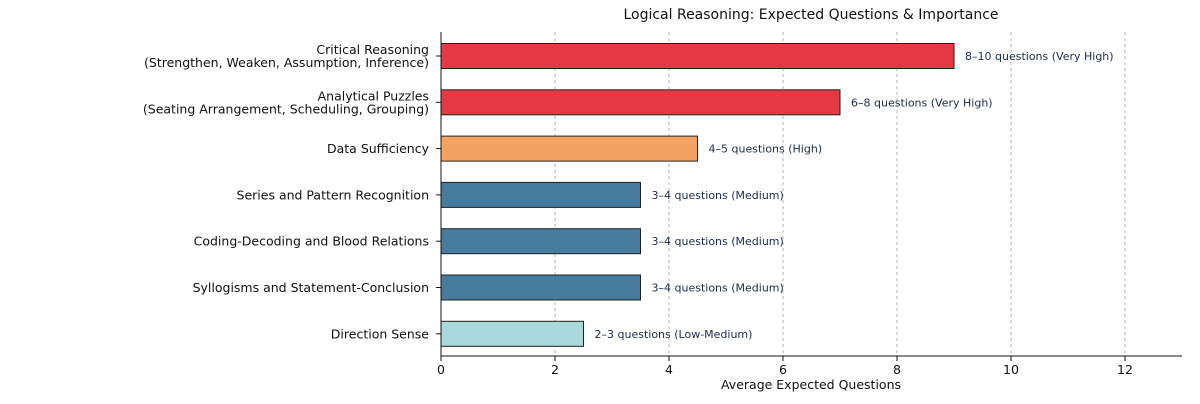 The image size is (1200, 404). What do you see at coordinates (378, 148) in the screenshot?
I see `category-label: Data Sufficiency` at bounding box center [378, 148].